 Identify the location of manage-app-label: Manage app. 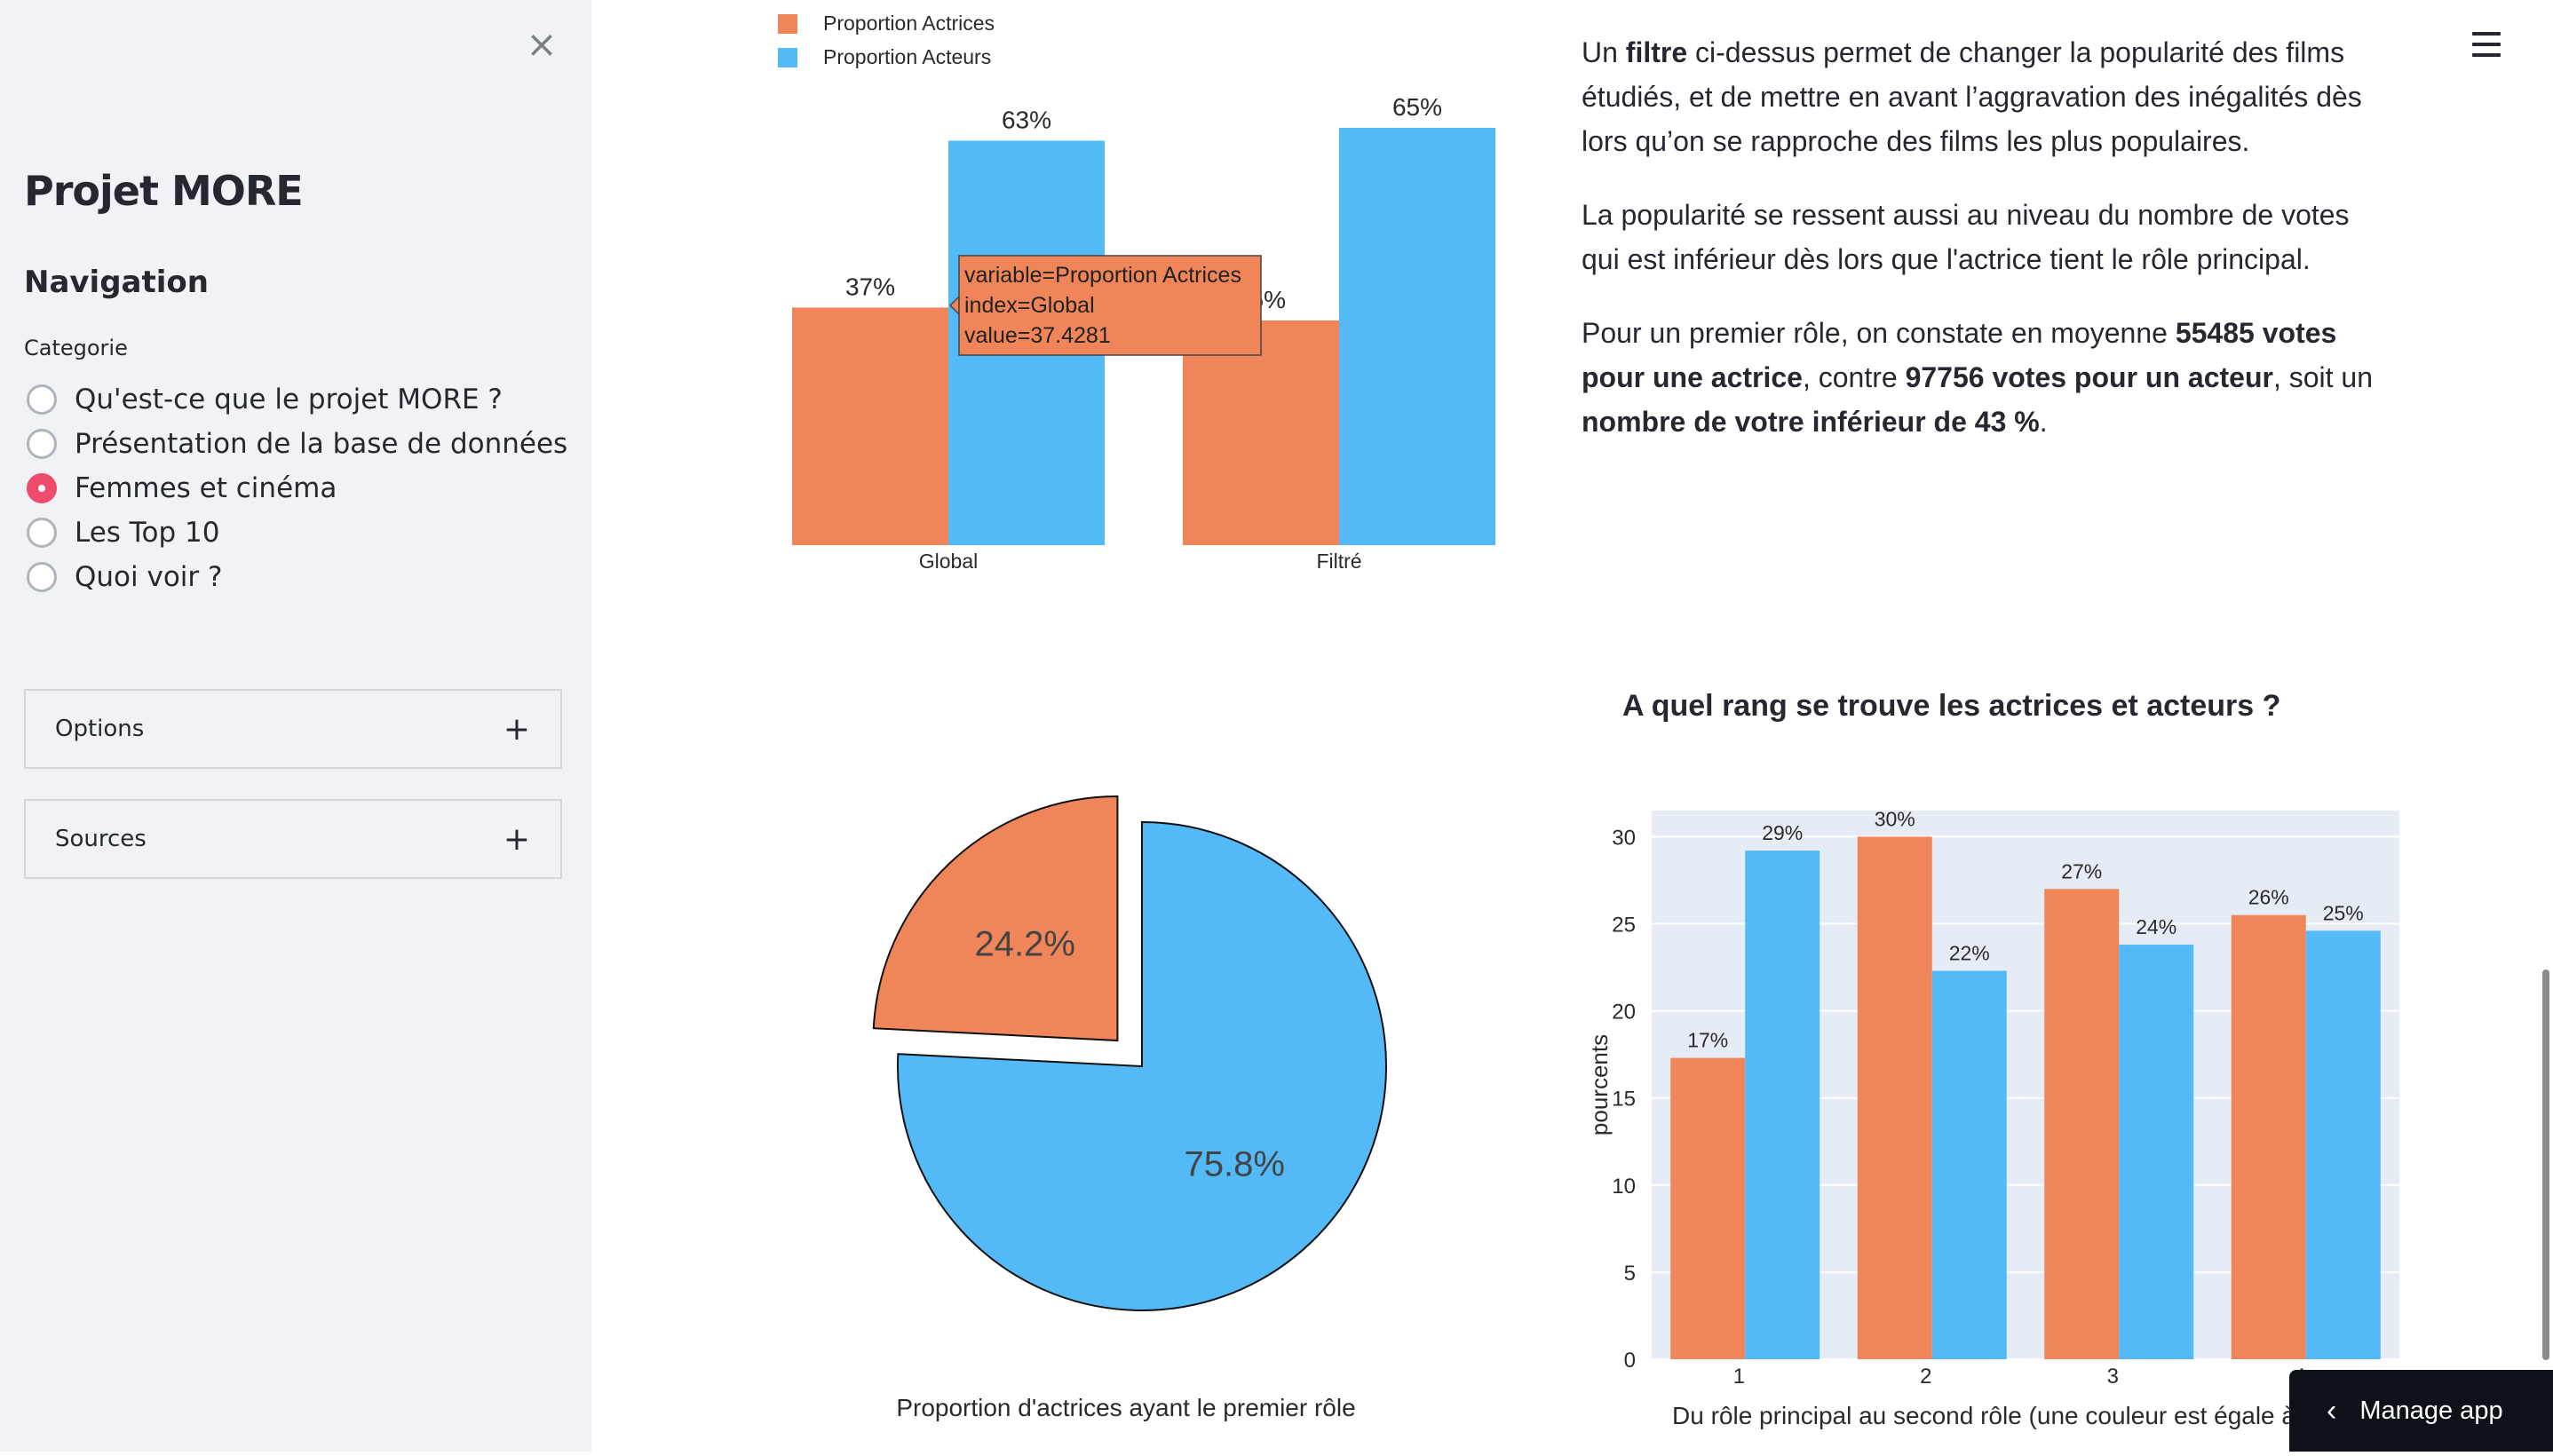
(2431, 1410).